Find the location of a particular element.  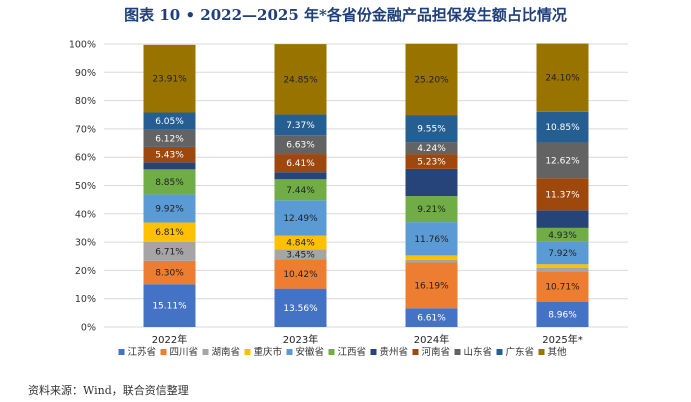

data-label: 9.92% is located at coordinates (169, 209).